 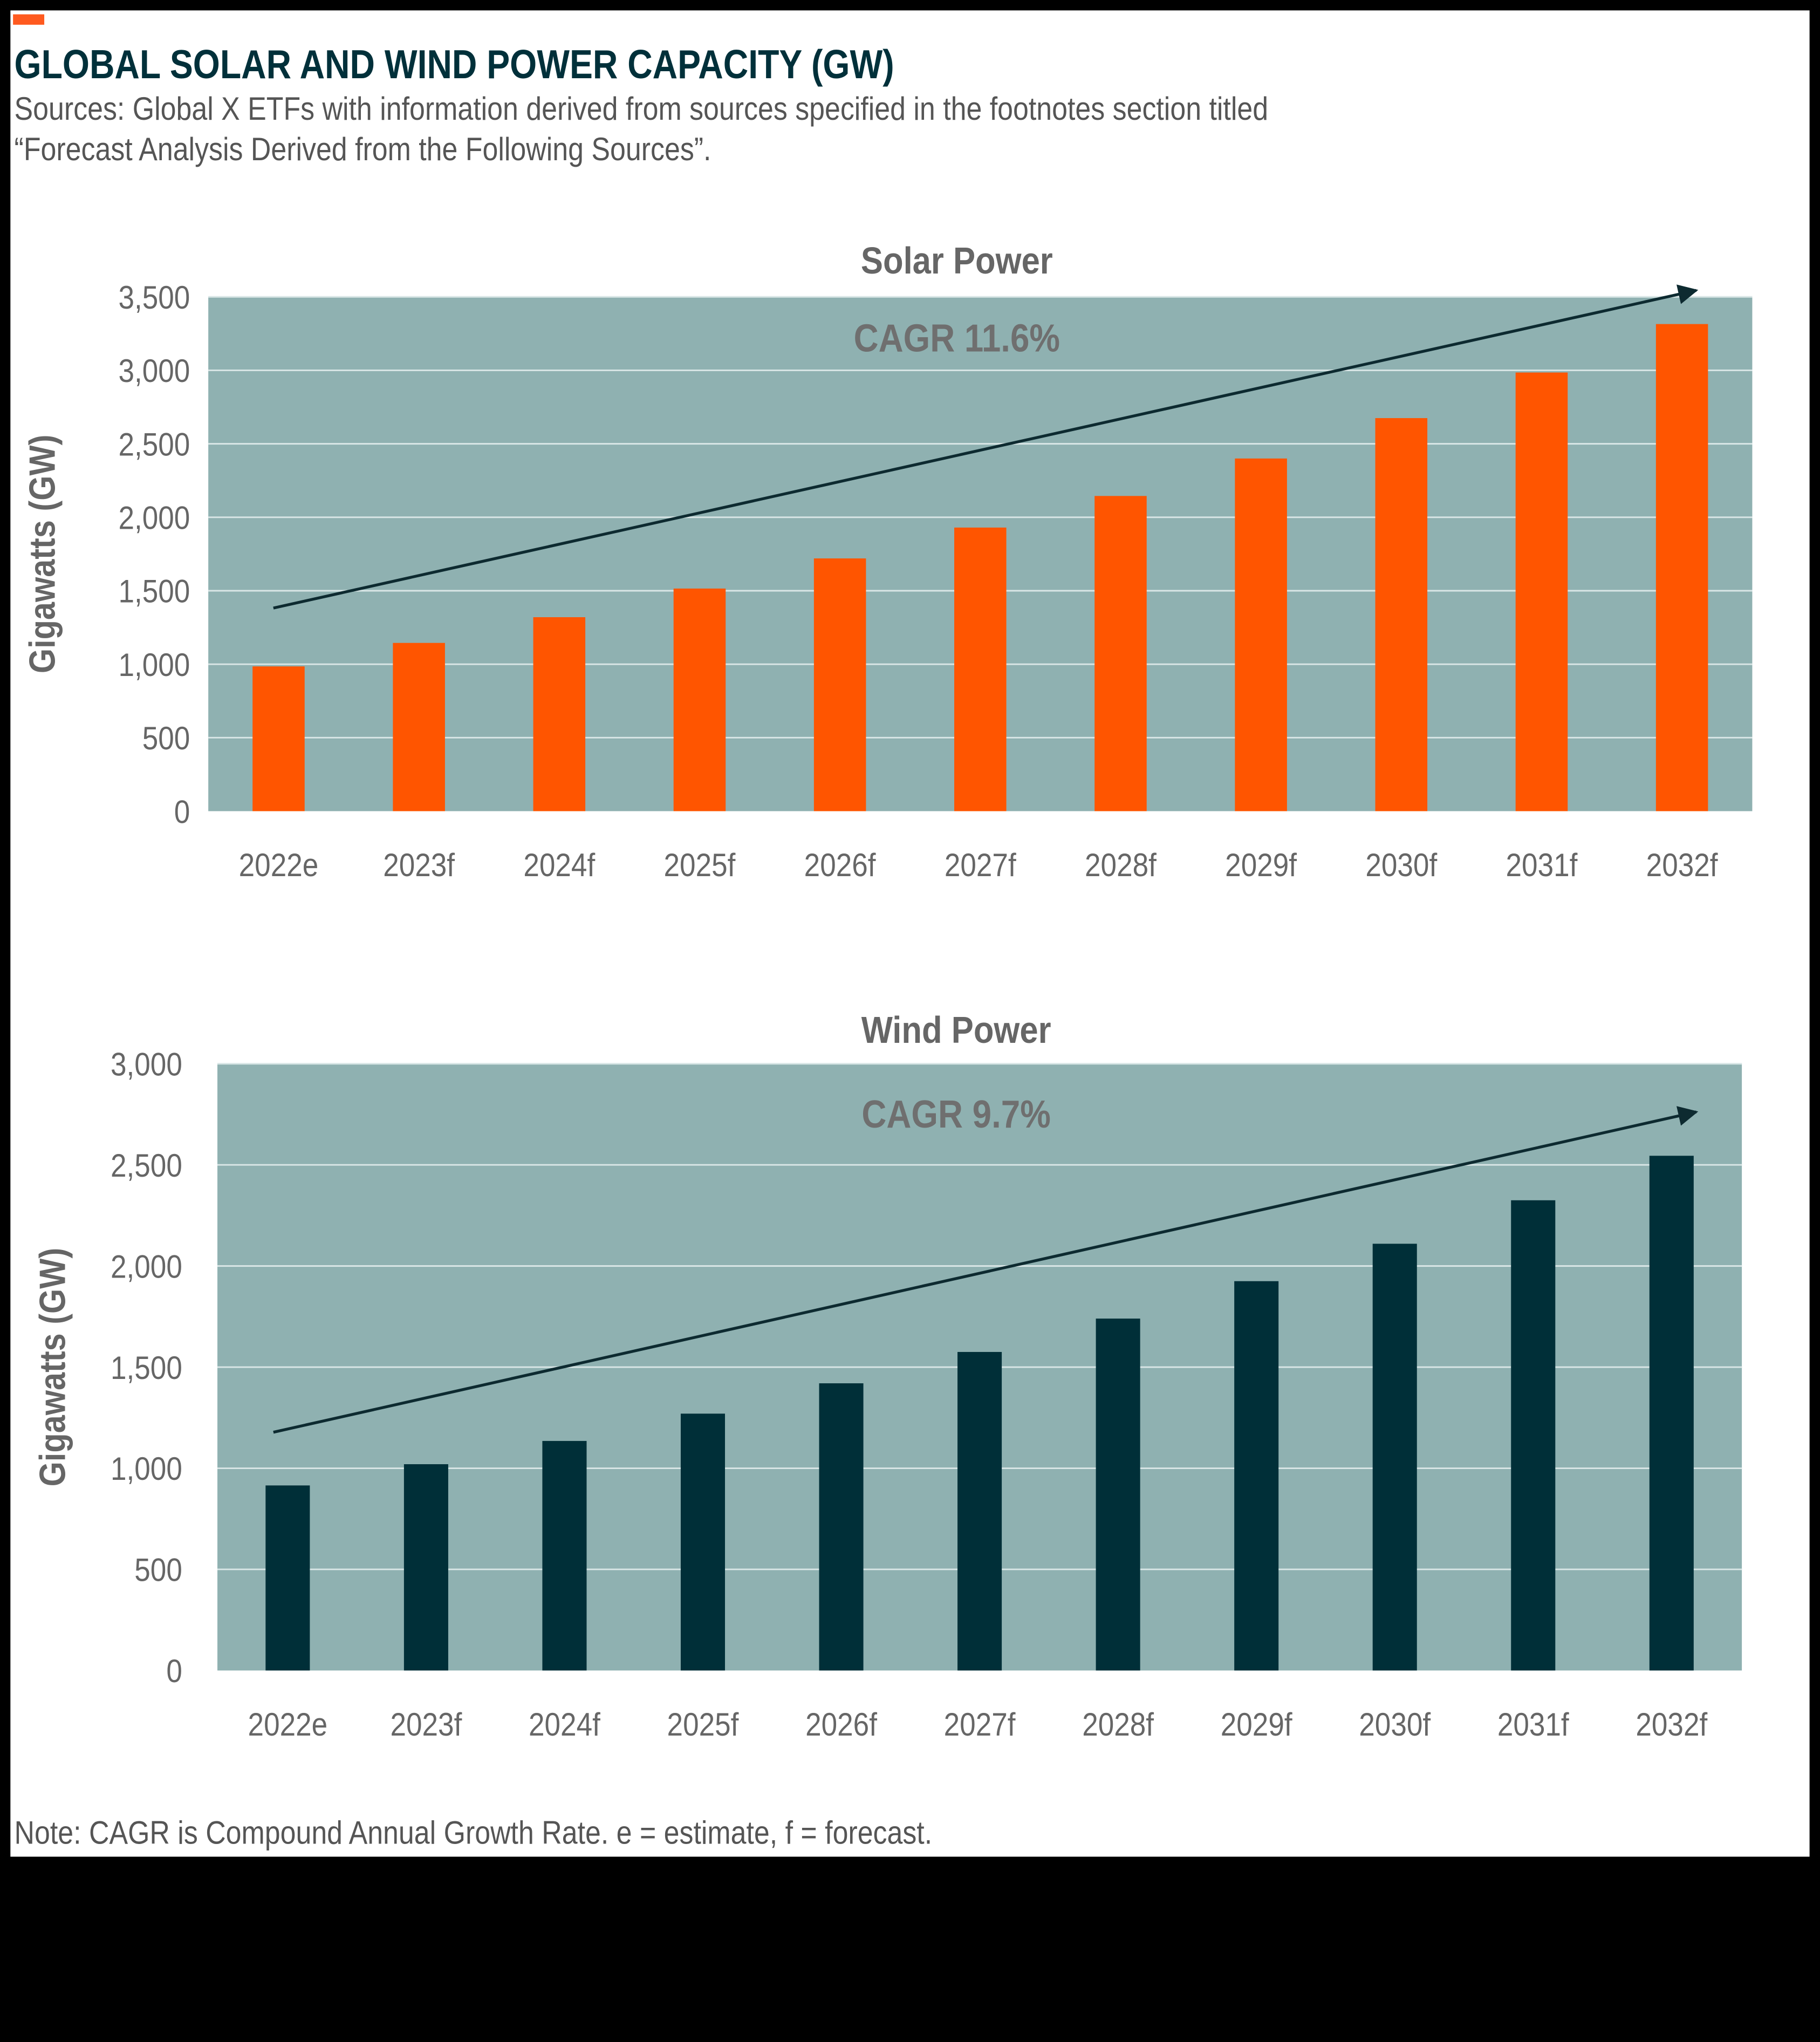 I want to click on cagr-annotation: CAGR 11.6%, so click(x=957, y=338).